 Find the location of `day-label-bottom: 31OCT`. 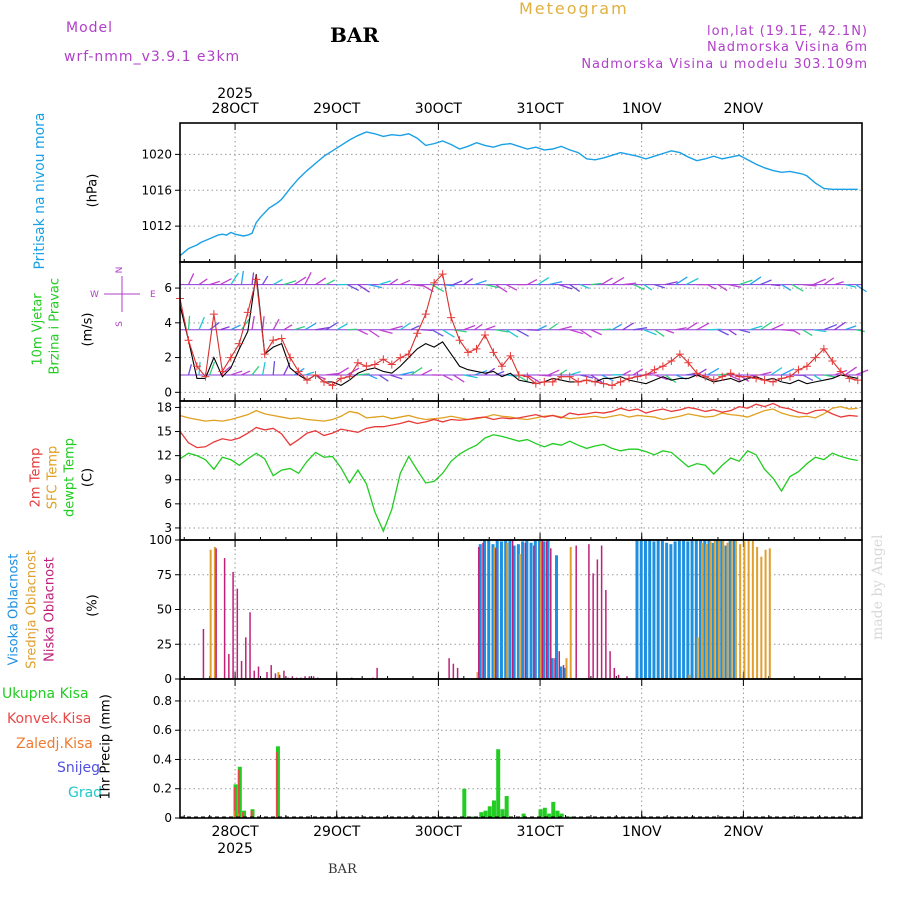

day-label-bottom: 31OCT is located at coordinates (540, 832).